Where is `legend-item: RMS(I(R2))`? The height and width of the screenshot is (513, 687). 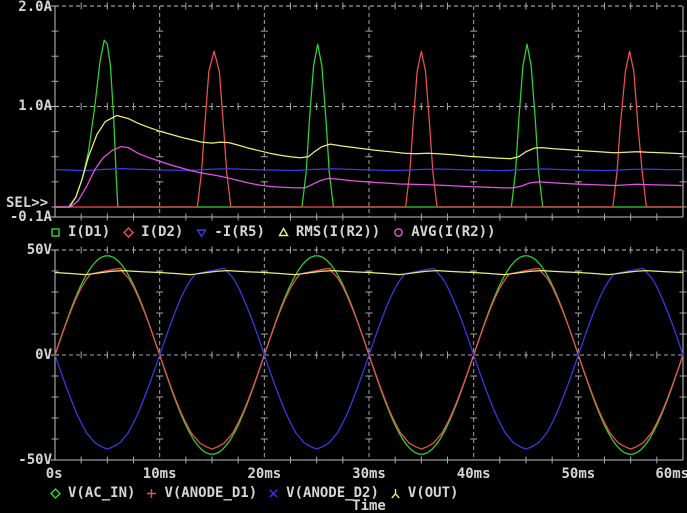 legend-item: RMS(I(R2)) is located at coordinates (329, 232).